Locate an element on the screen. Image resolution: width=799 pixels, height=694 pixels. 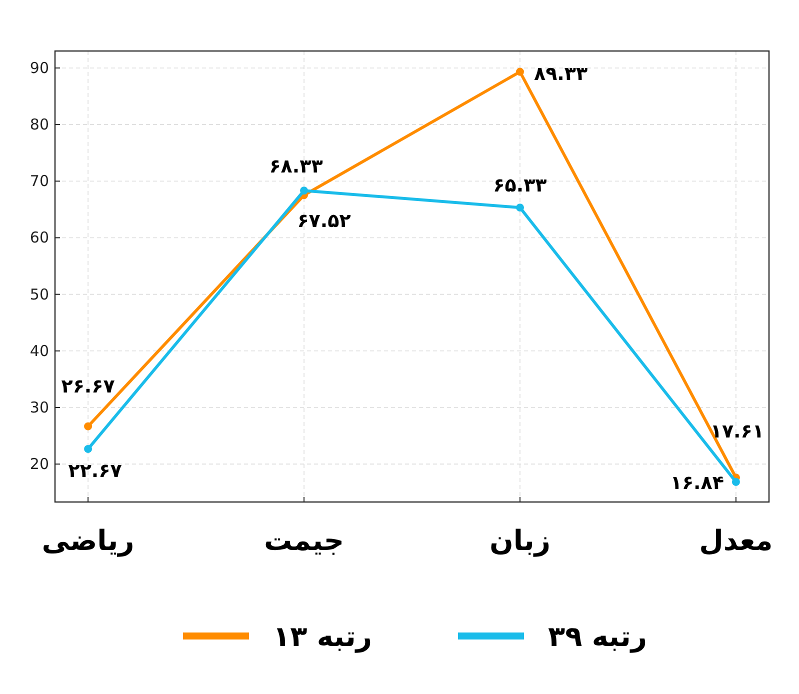
data-label: ۲۲.۶۷ is located at coordinates (95, 471).